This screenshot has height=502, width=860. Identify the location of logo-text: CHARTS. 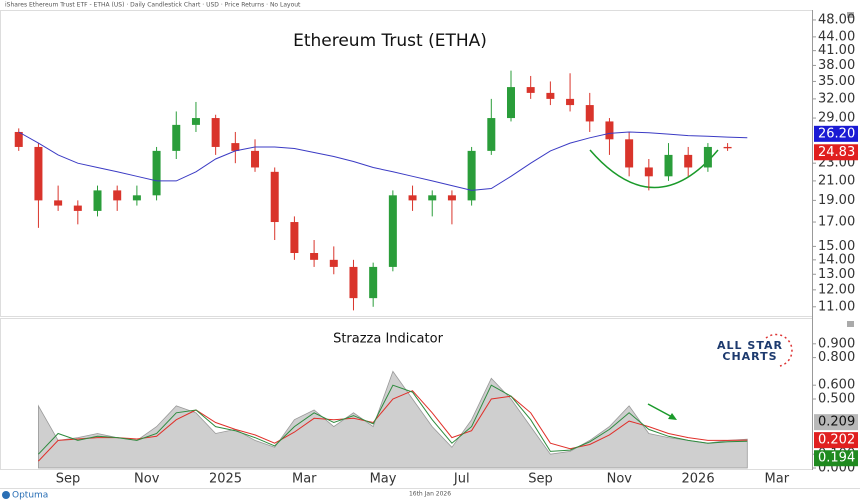
(749, 356).